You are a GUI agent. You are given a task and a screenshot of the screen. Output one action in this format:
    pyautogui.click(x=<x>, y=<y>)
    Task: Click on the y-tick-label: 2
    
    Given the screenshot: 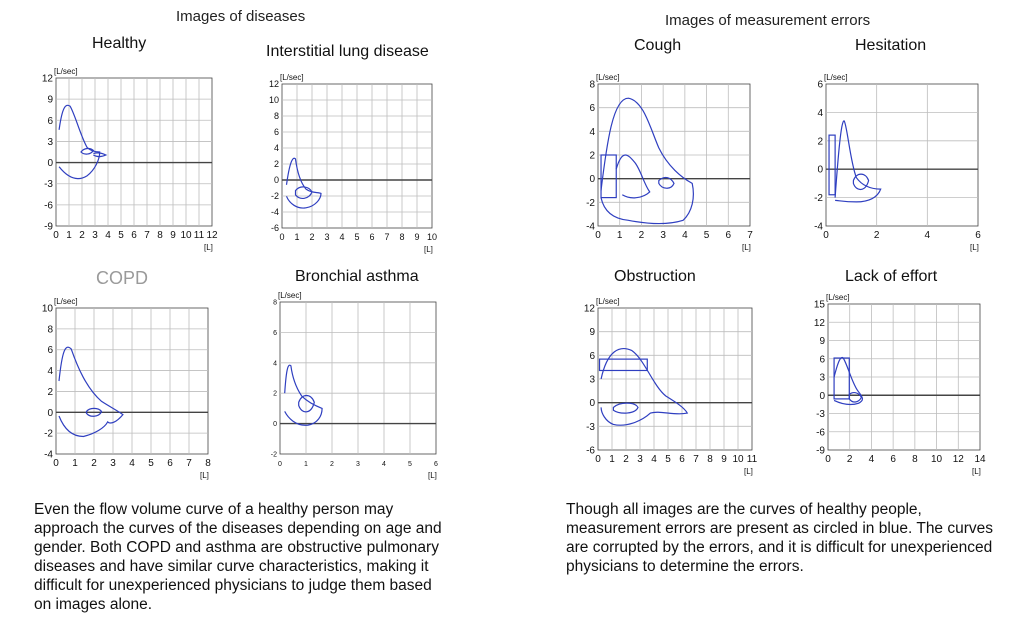 What is the action you would take?
    pyautogui.click(x=275, y=394)
    